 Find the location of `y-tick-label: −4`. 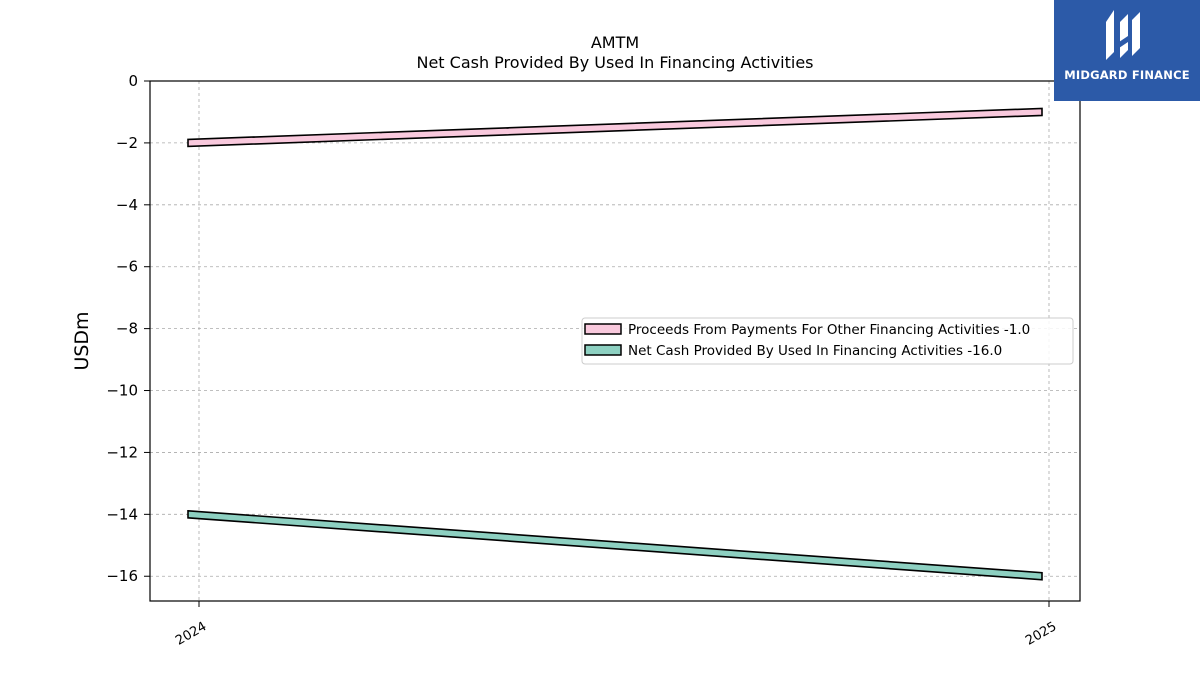

y-tick-label: −4 is located at coordinates (127, 205).